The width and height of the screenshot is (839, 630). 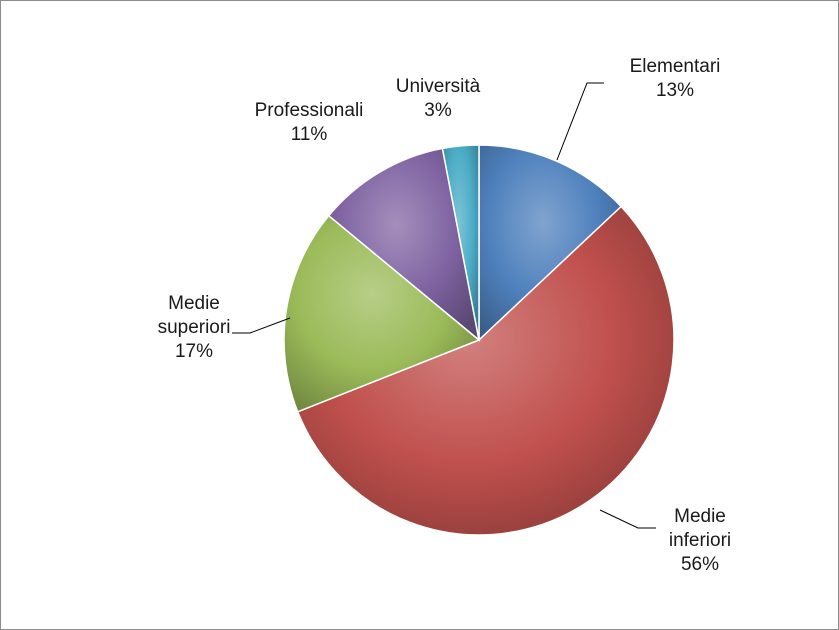 What do you see at coordinates (700, 540) in the screenshot?
I see `data-label-medie-inferiori: Medie inferiori 56%` at bounding box center [700, 540].